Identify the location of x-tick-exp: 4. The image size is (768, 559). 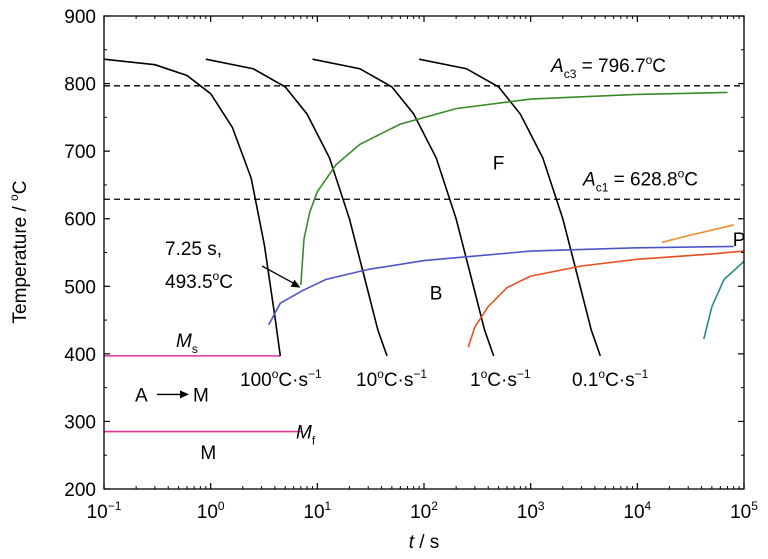
(648, 506).